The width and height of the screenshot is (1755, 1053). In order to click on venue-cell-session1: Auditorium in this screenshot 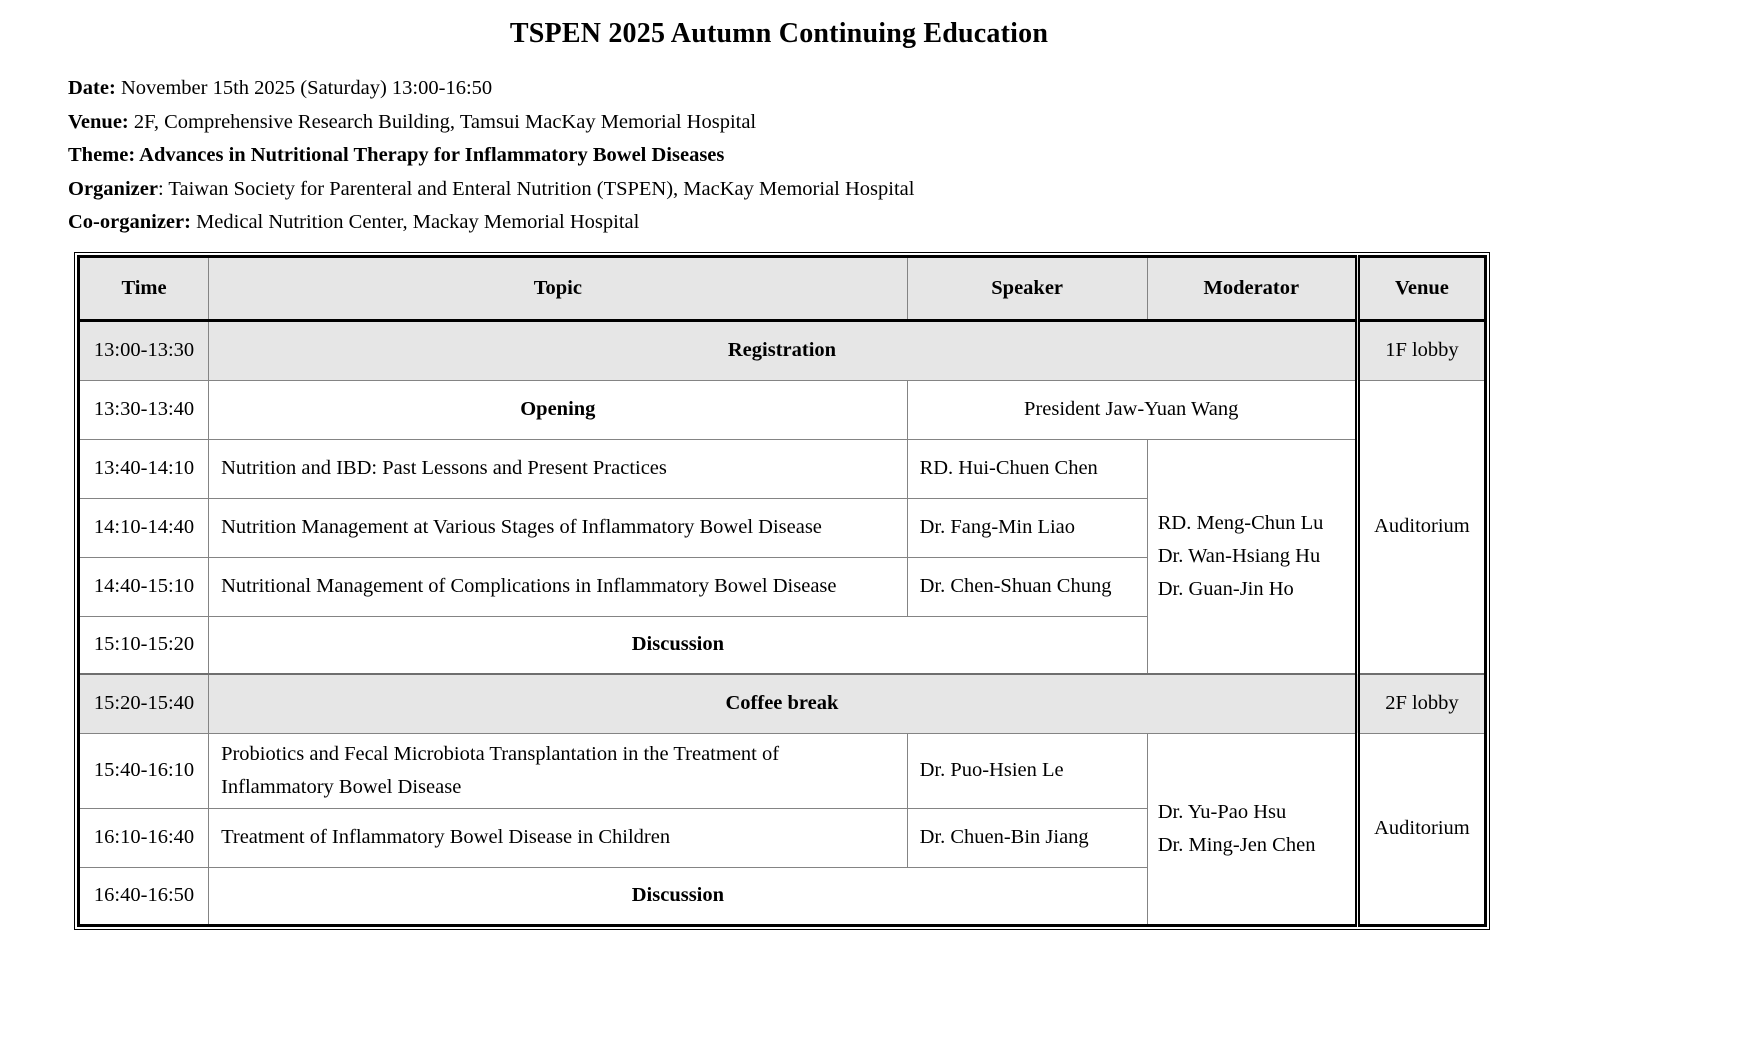, I will do `click(1420, 527)`.